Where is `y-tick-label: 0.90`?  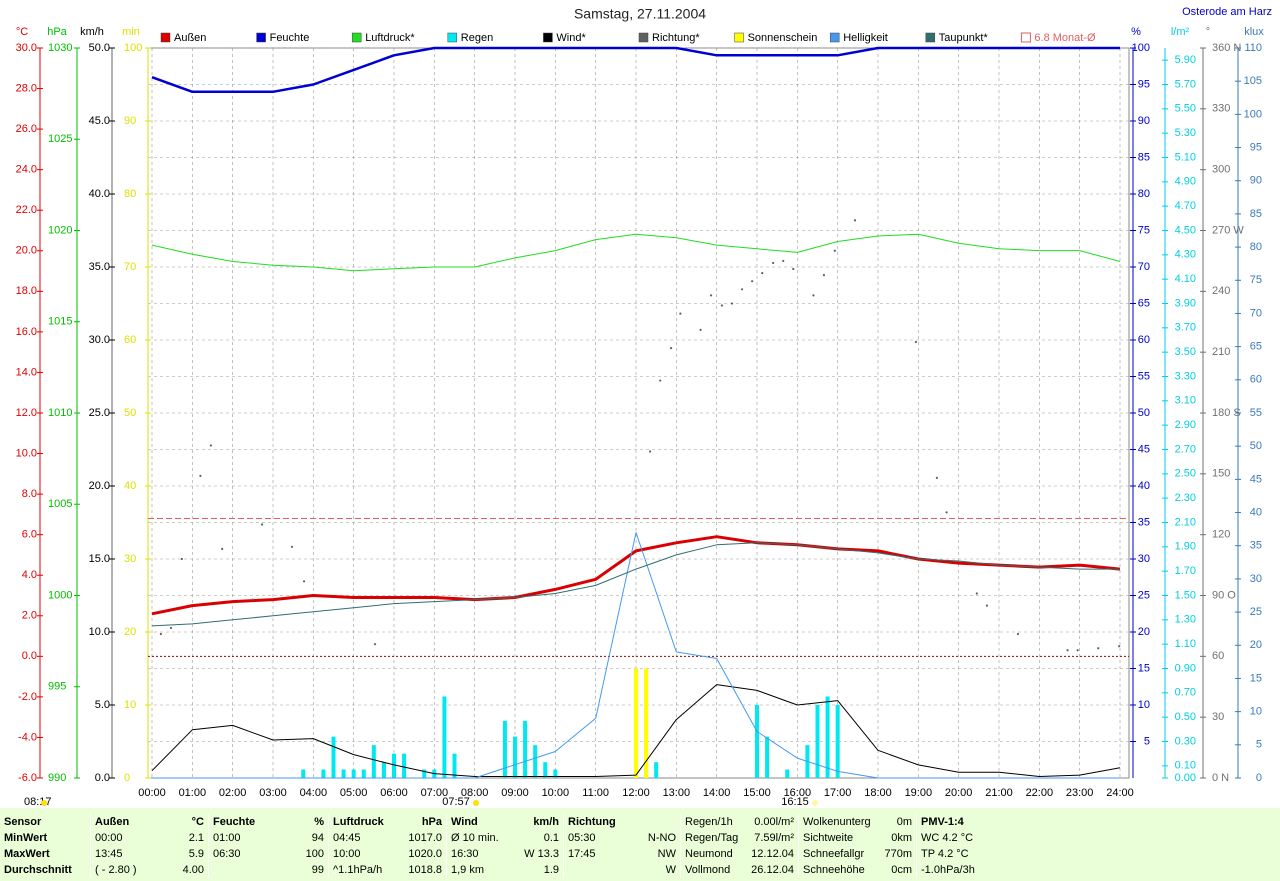 y-tick-label: 0.90 is located at coordinates (1185, 668).